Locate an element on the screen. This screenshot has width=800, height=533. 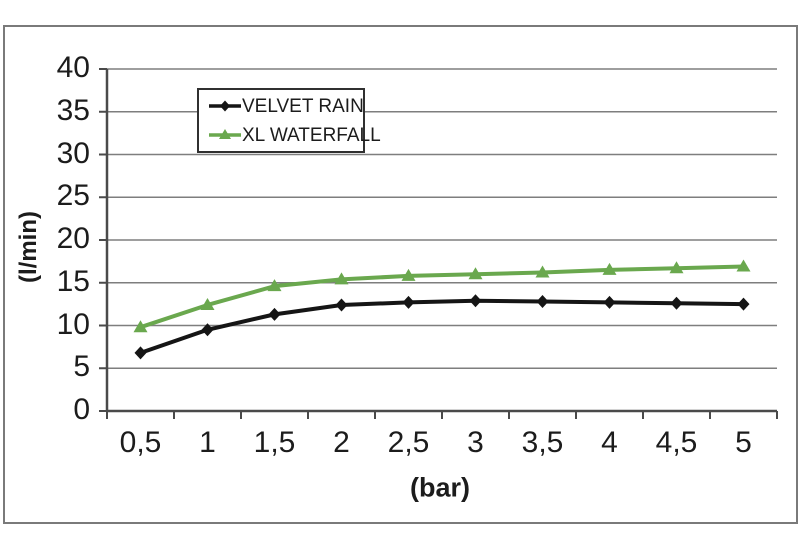
x-tick-label: 2 is located at coordinates (341, 442).